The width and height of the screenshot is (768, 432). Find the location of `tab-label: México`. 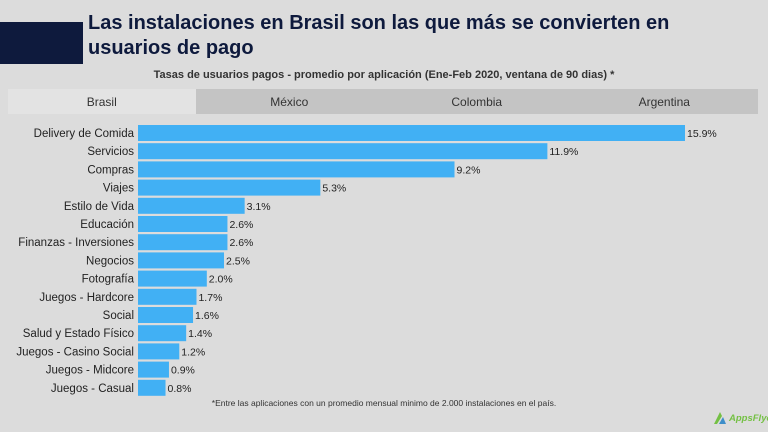

tab-label: México is located at coordinates (289, 101).